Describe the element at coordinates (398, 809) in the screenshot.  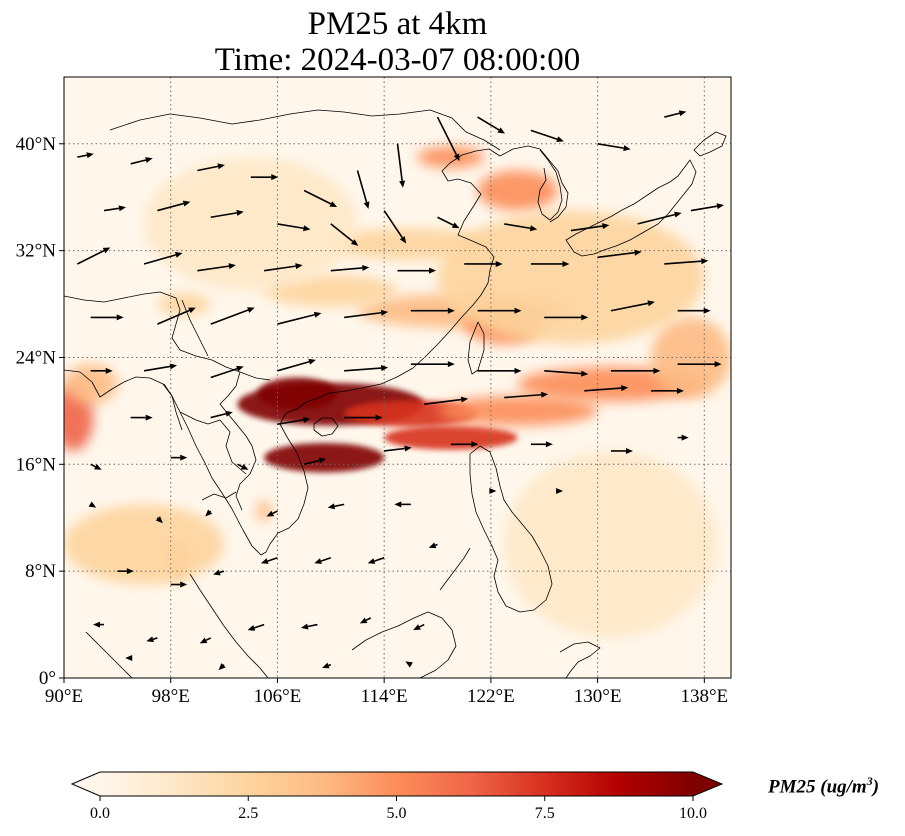
I see `colorbar-ticks: 0.0 2.5 5.0 7.5 10.0` at that location.